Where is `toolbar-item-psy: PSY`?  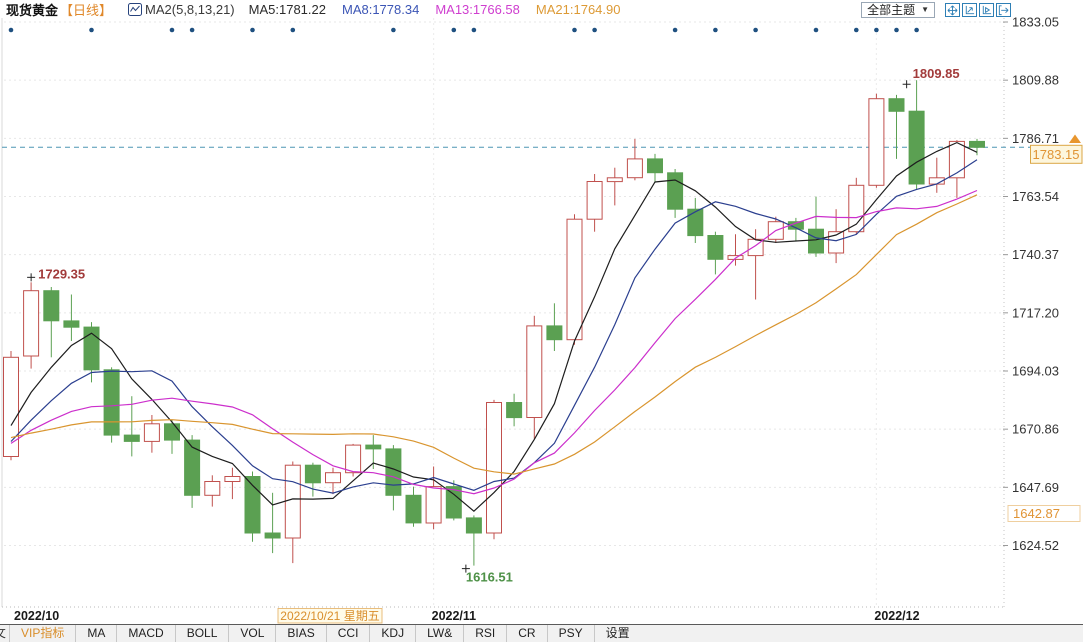
toolbar-item-psy: PSY is located at coordinates (570, 633).